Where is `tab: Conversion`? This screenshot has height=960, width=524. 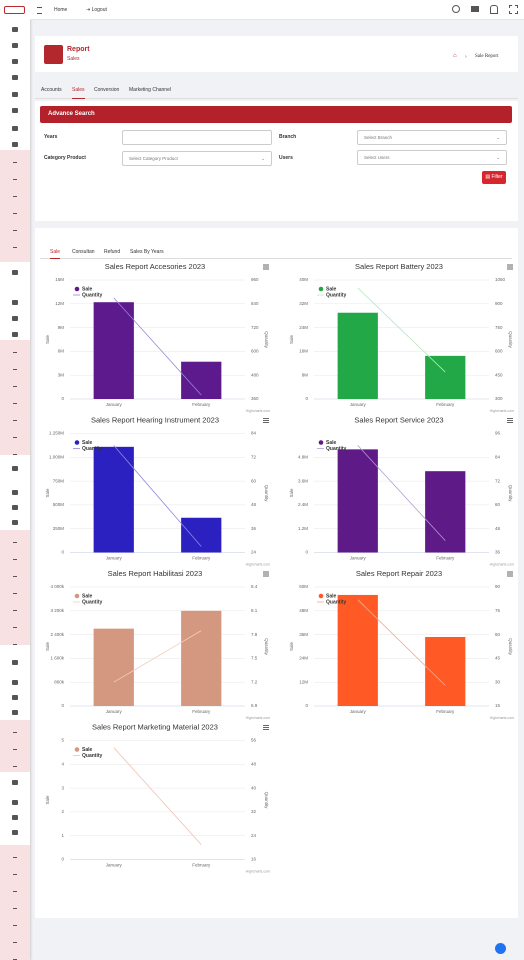
tab: Conversion is located at coordinates (107, 90).